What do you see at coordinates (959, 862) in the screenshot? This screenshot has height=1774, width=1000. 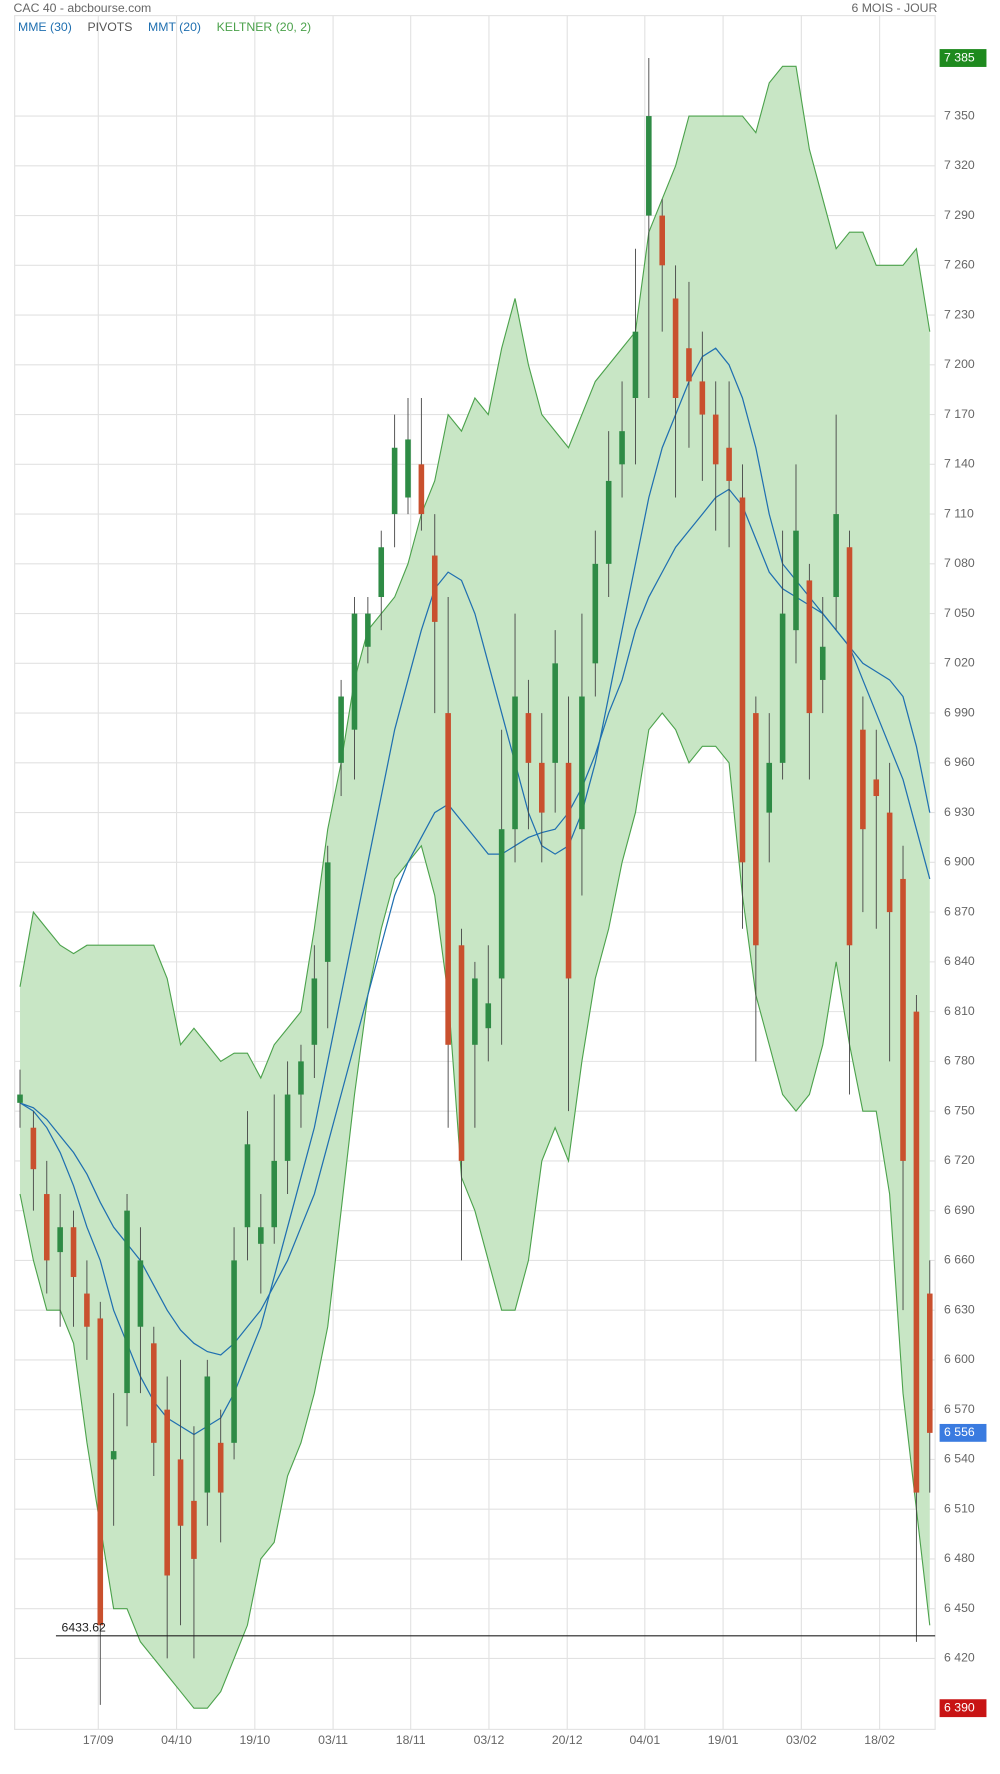 I see `y-tick-label: 6 900` at bounding box center [959, 862].